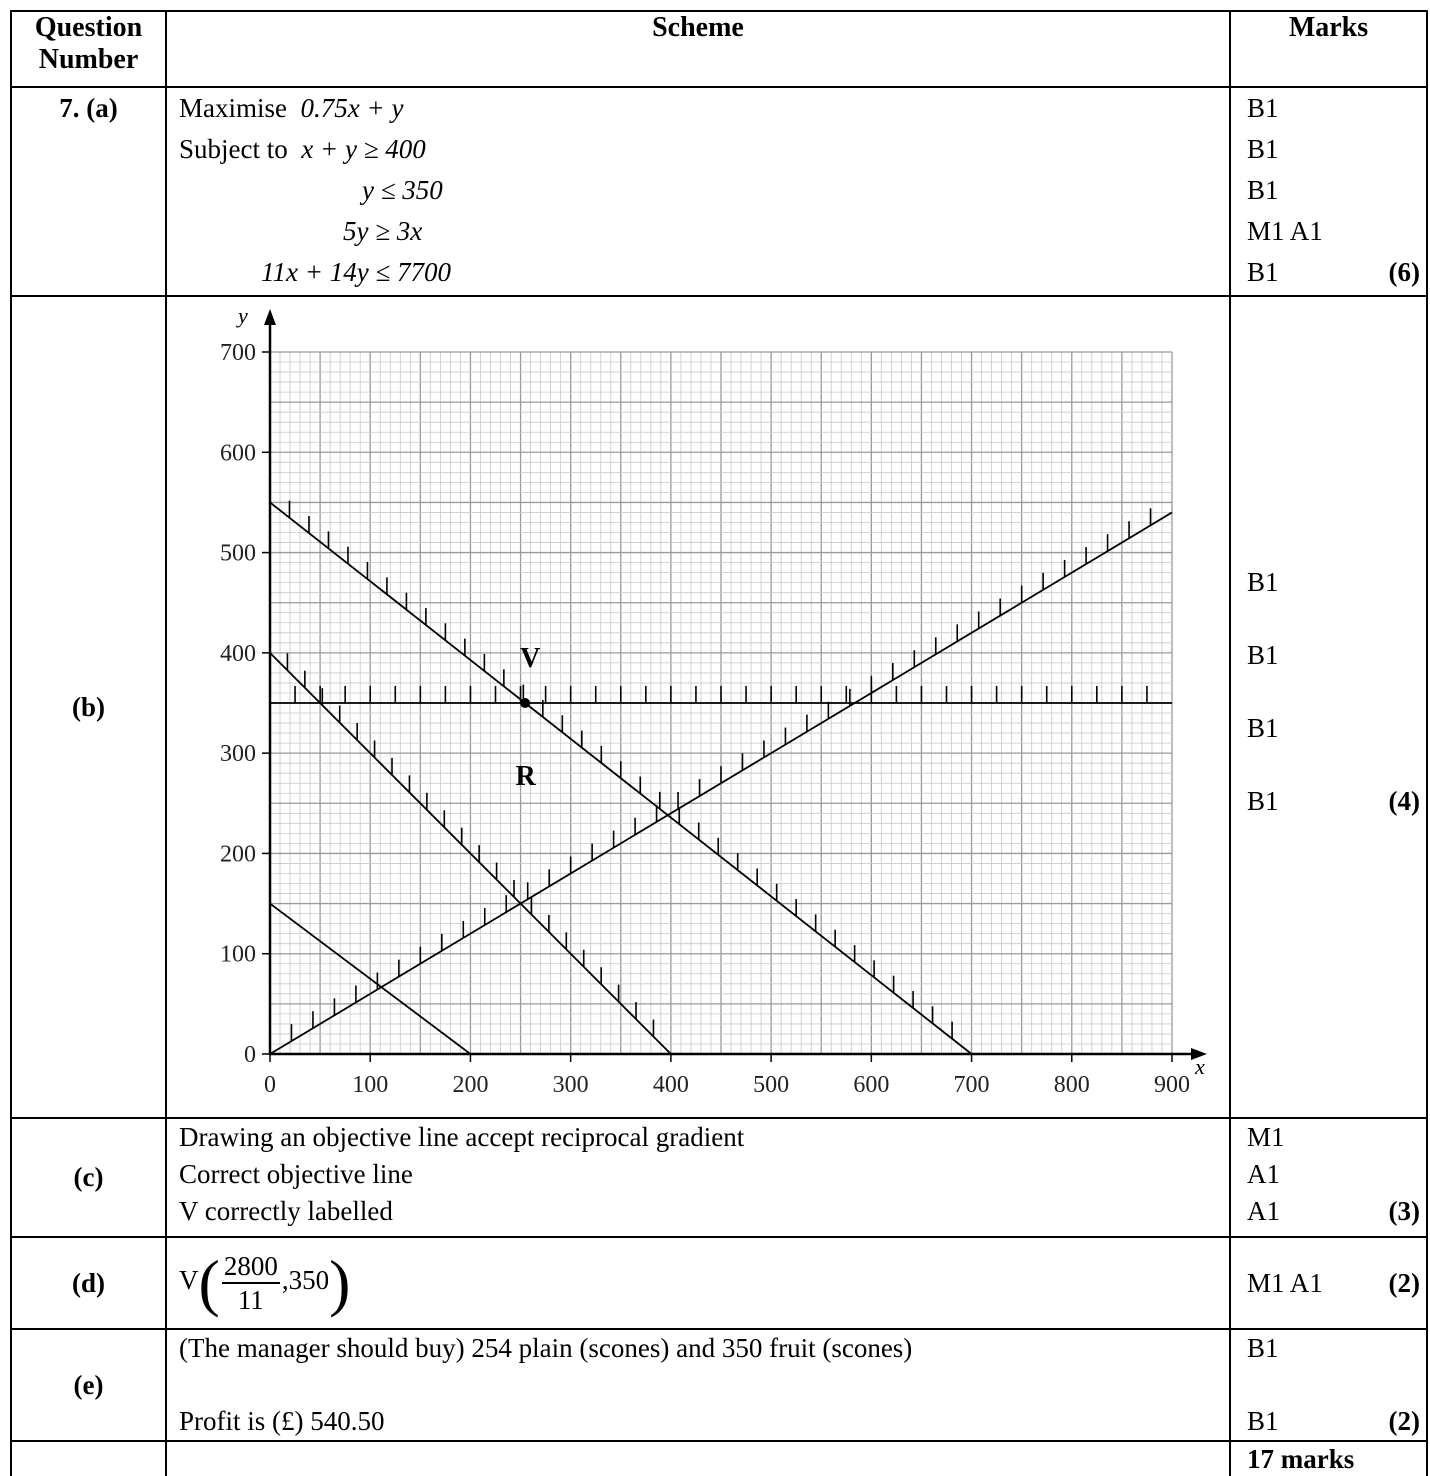 This screenshot has width=1430, height=1476. Describe the element at coordinates (1199, 1066) in the screenshot. I see `x-axis-label: x` at that location.